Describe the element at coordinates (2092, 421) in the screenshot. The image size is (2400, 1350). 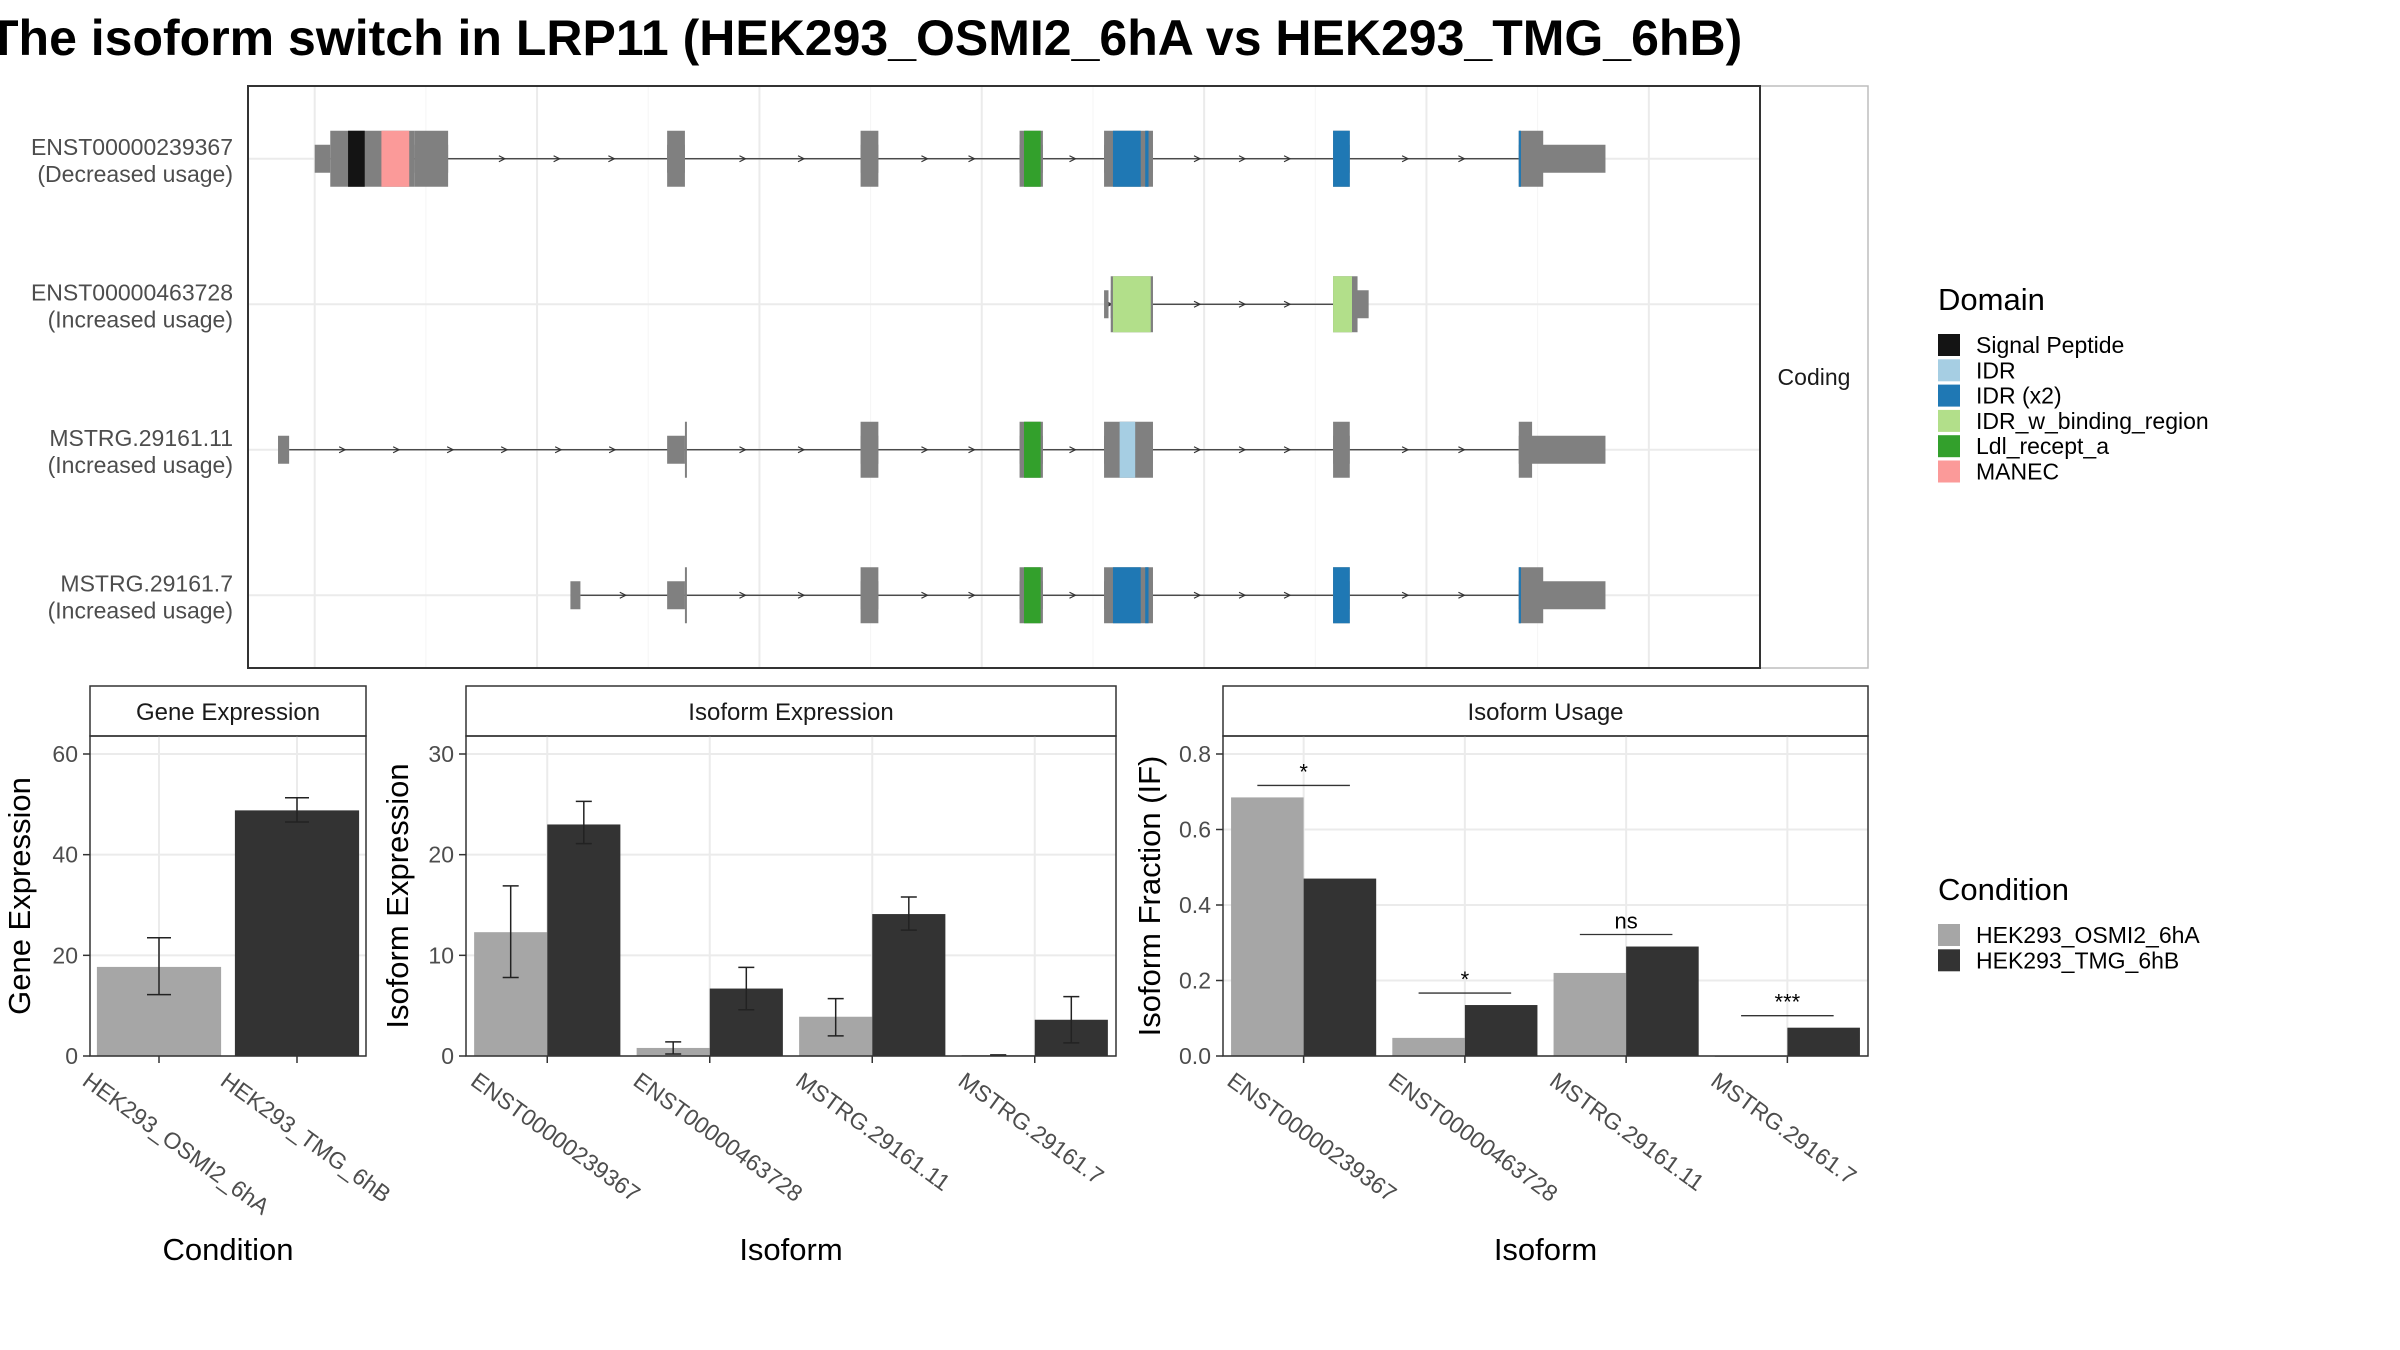
I see `legend-label: IDR_w_binding_region` at that location.